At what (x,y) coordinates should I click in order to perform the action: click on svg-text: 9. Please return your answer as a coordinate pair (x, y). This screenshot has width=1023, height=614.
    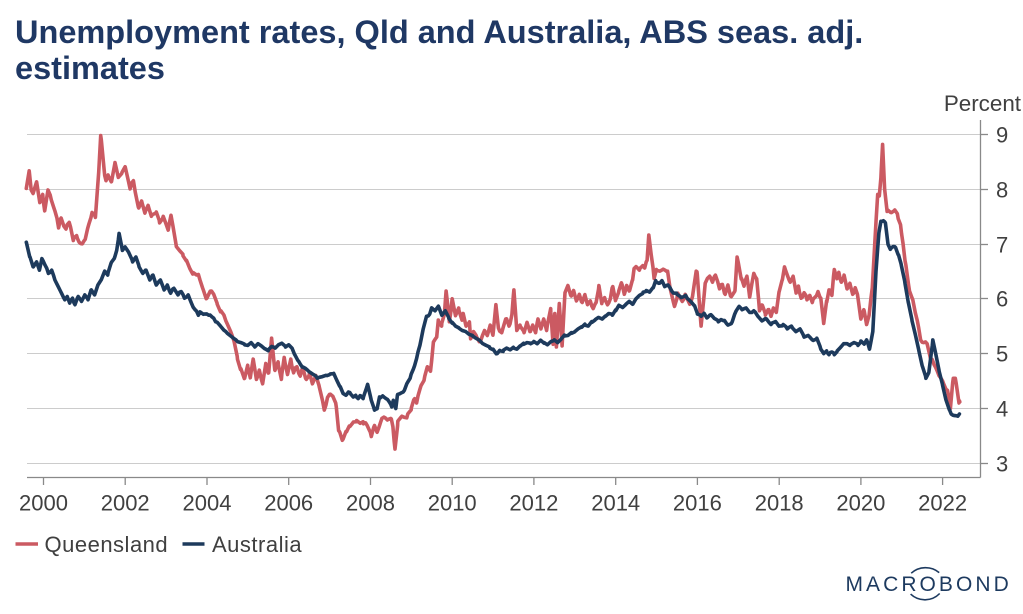
    Looking at the image, I should click on (1002, 134).